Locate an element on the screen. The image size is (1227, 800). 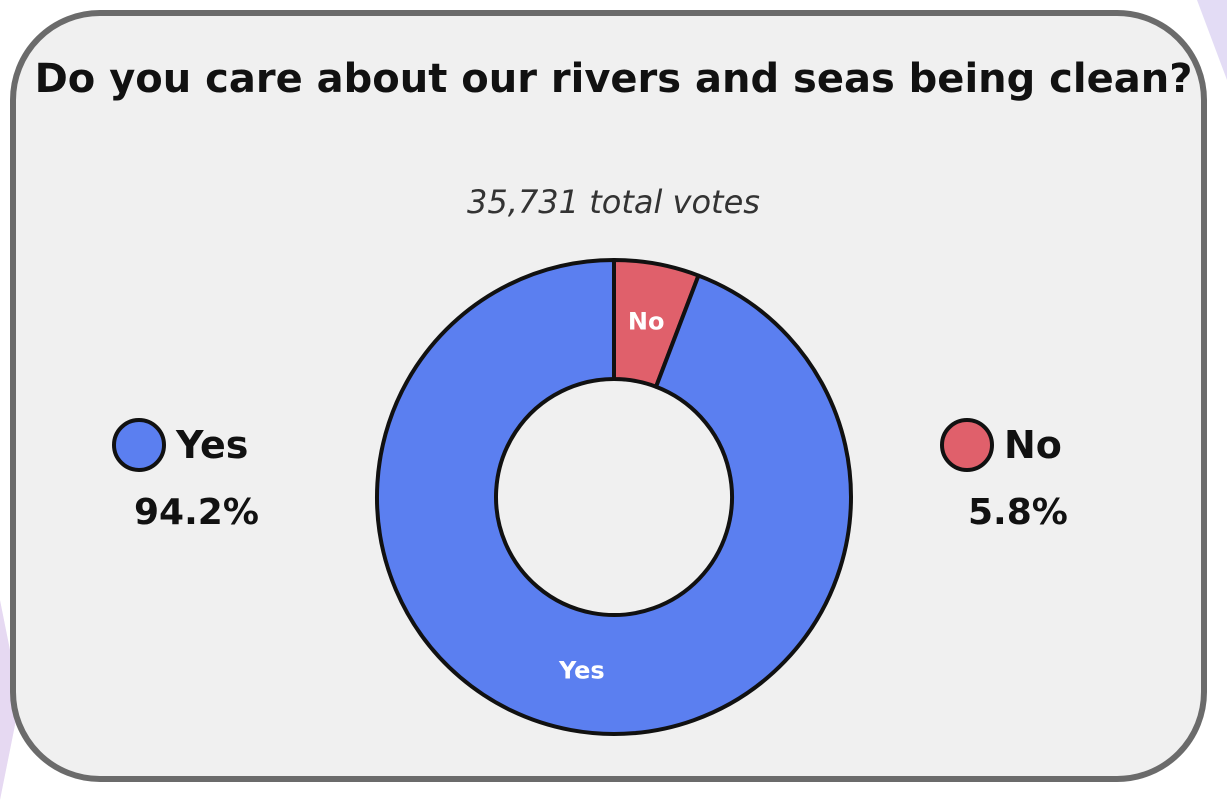
legend-label-no: No is located at coordinates (1033, 445).